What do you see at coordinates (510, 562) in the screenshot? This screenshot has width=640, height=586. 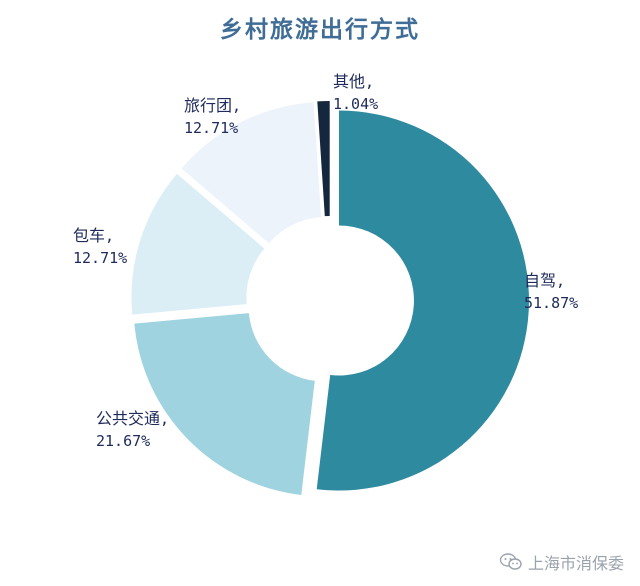 I see `wechat-icon` at bounding box center [510, 562].